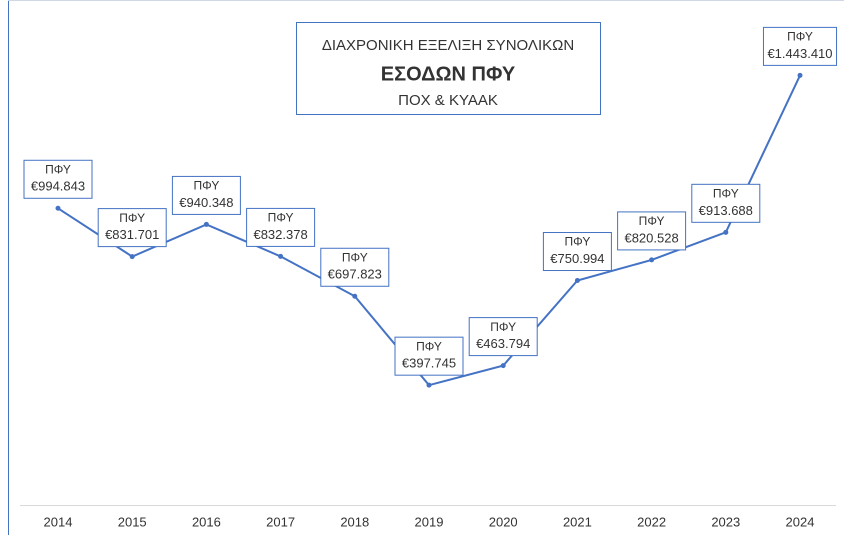 The image size is (844, 535). I want to click on x-tick-label: 2020, so click(503, 521).